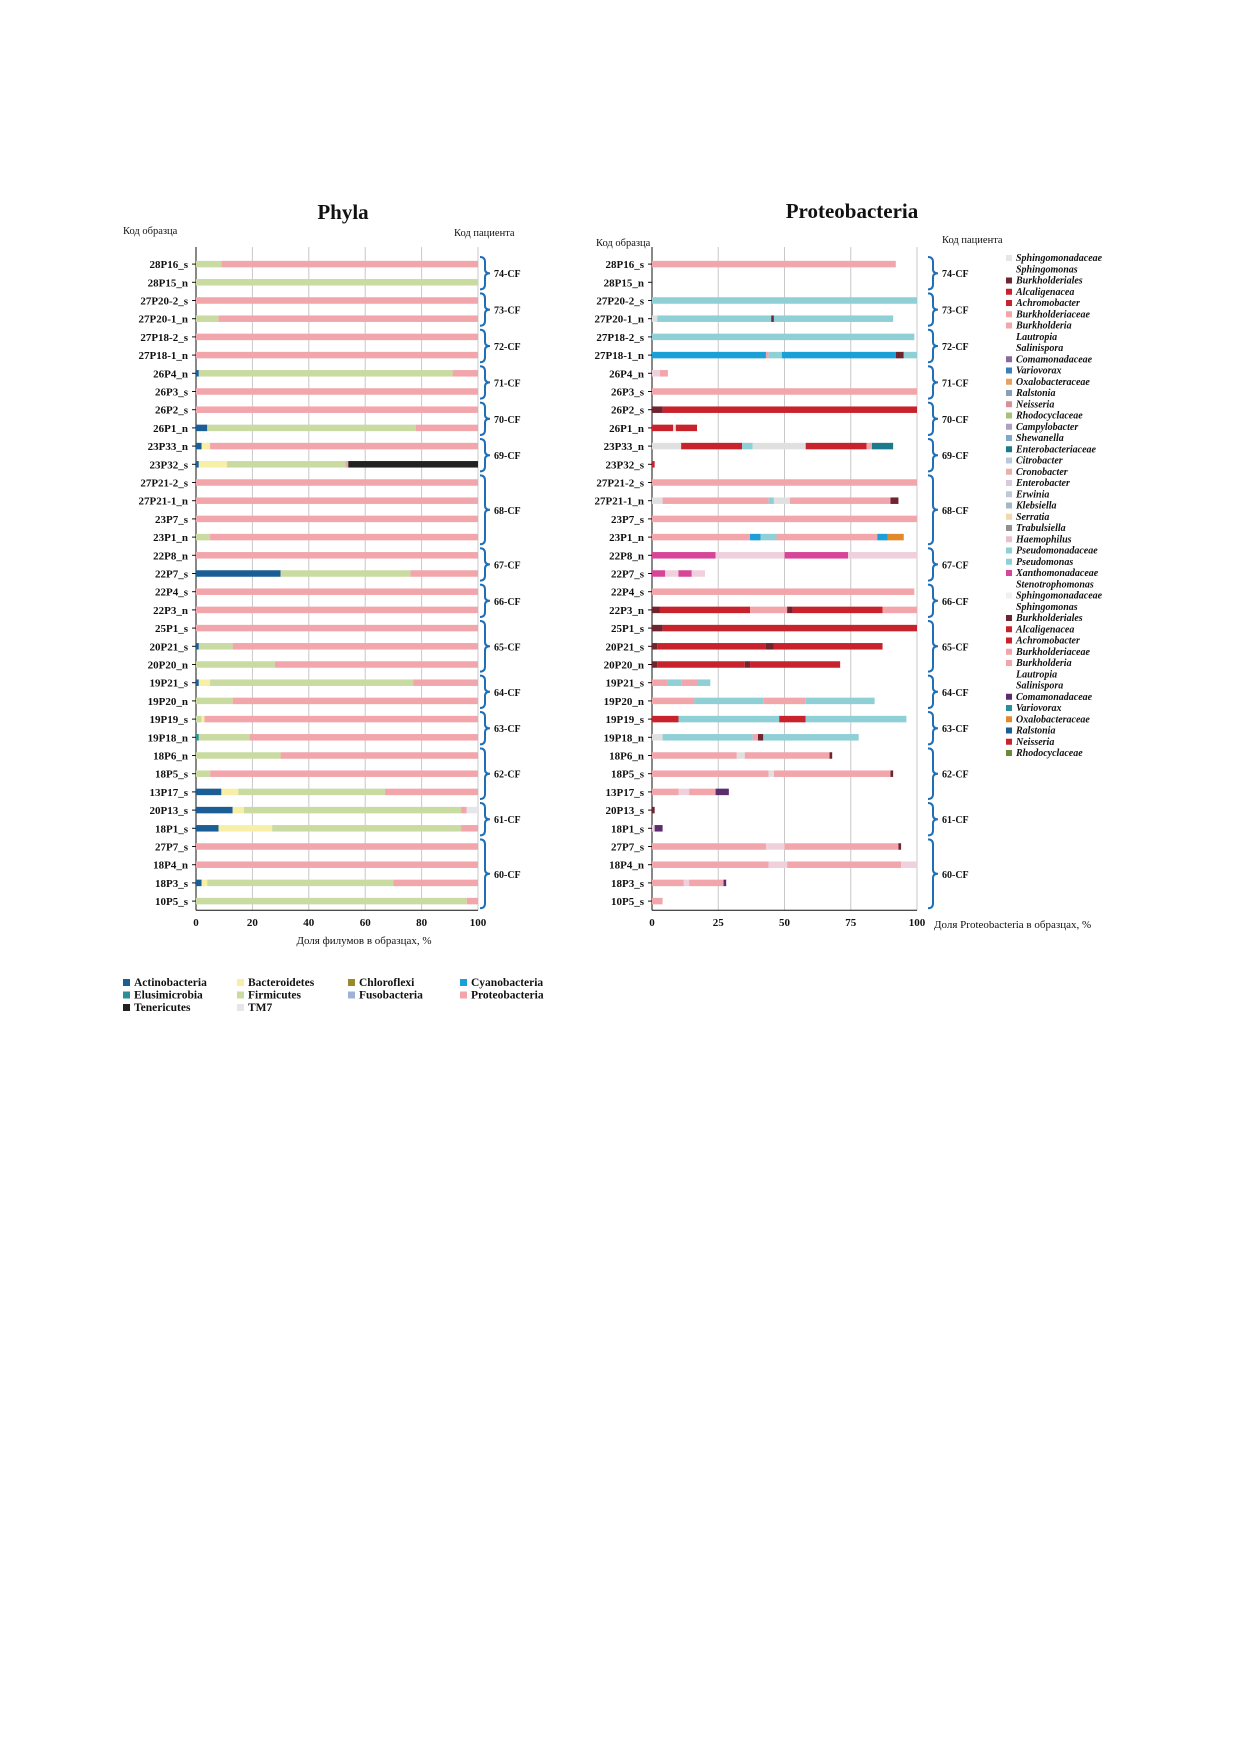 This screenshot has width=1240, height=1754. Describe the element at coordinates (172, 575) in the screenshot. I see `row-label: 22P7_s` at that location.